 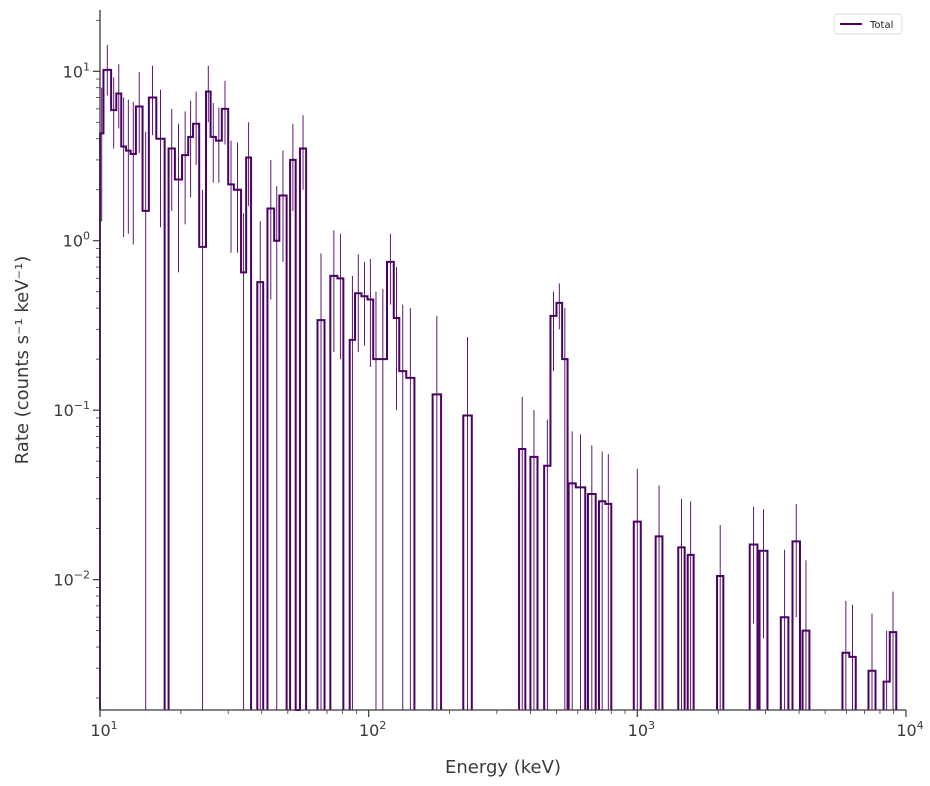 What do you see at coordinates (881, 25) in the screenshot?
I see `legend-label-total: Total` at bounding box center [881, 25].